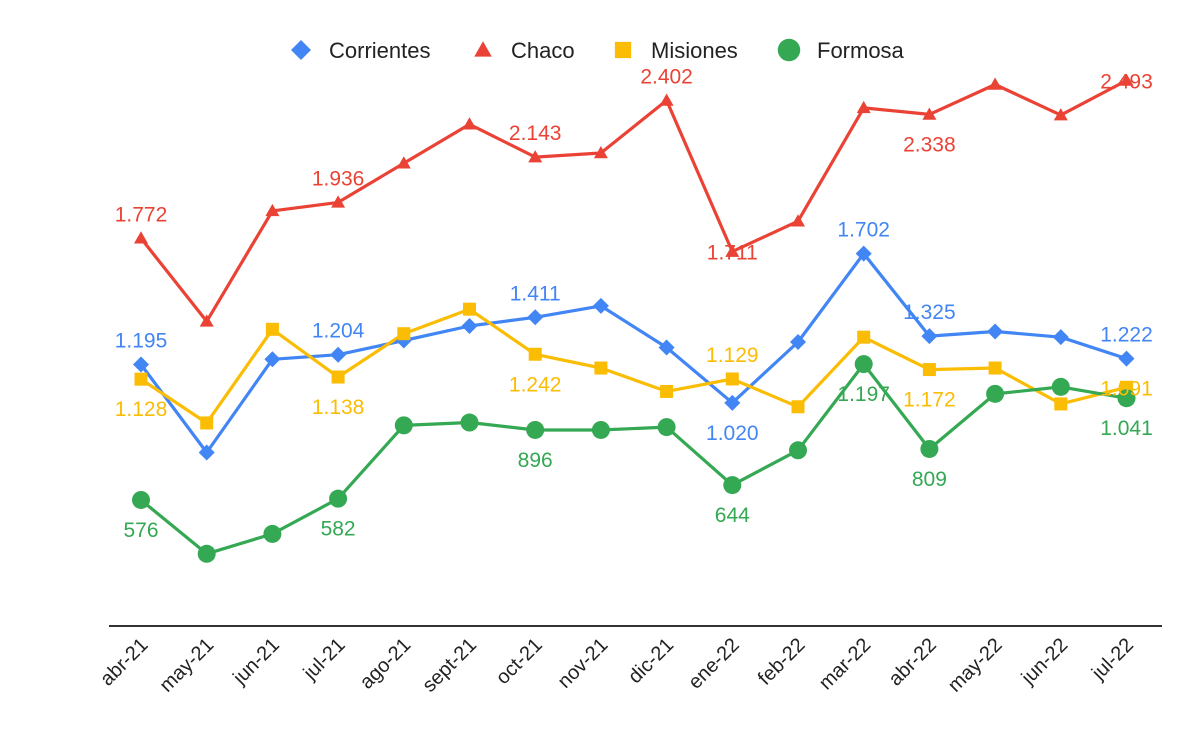 This screenshot has height=742, width=1200. Describe the element at coordinates (519, 661) in the screenshot. I see `x-tick-label-oct-21: oct-21` at that location.